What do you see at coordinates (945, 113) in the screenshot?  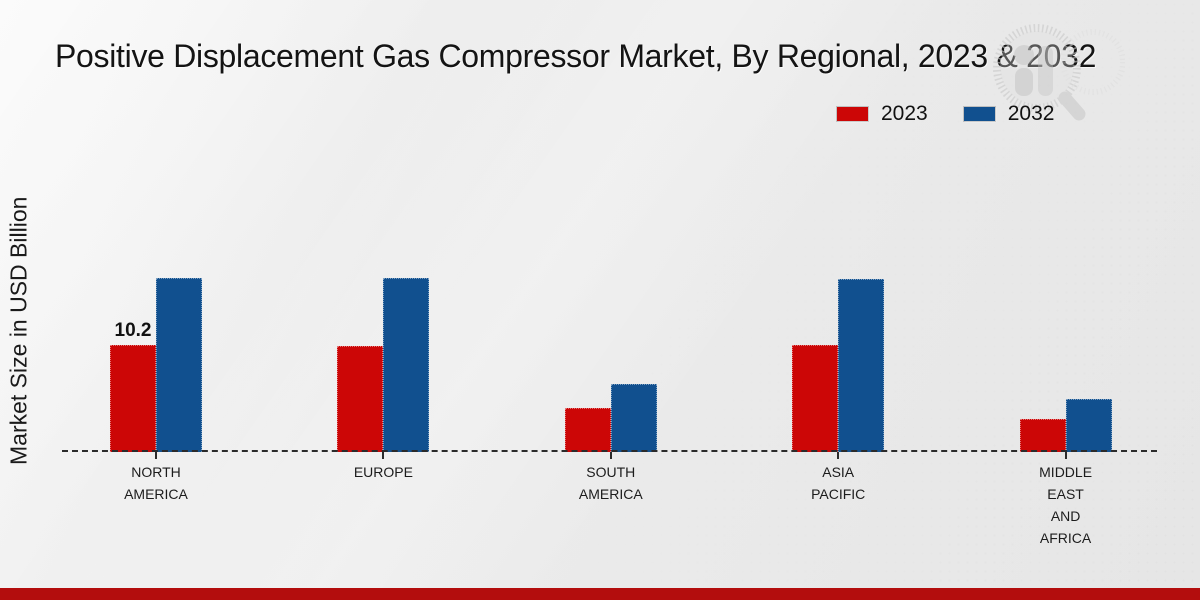 I see `legend: 2023 2032` at bounding box center [945, 113].